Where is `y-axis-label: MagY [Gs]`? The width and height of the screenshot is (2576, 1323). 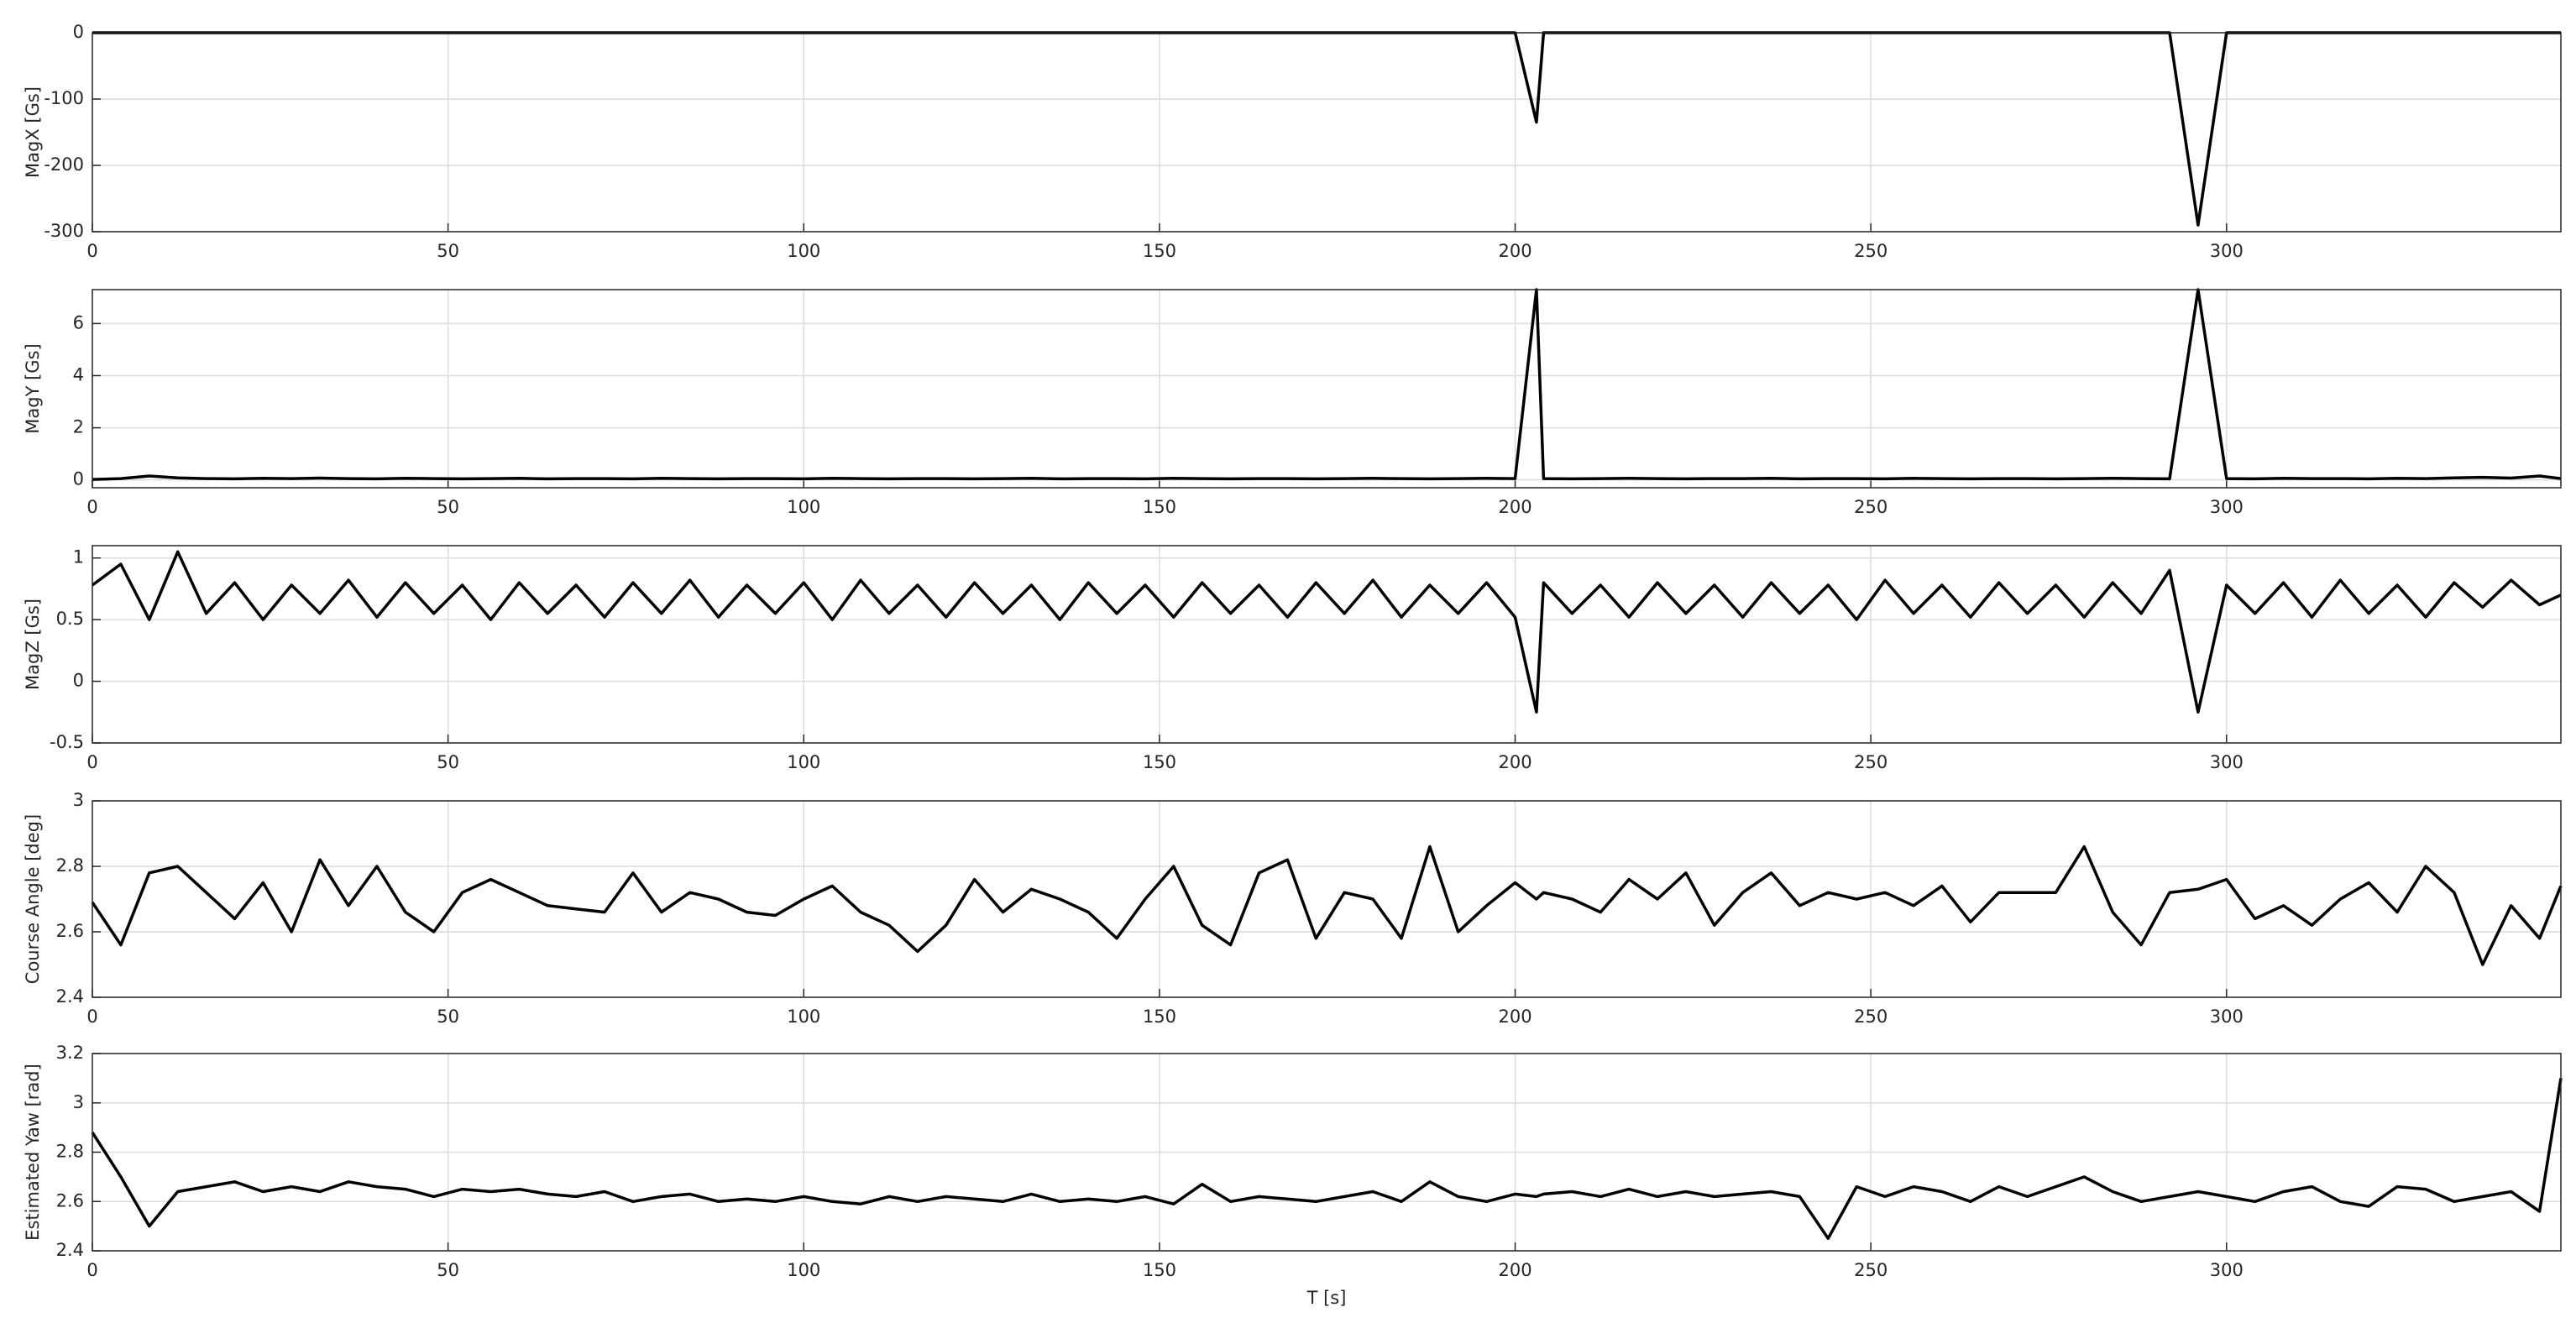
y-axis-label: MagY [Gs] is located at coordinates (33, 388).